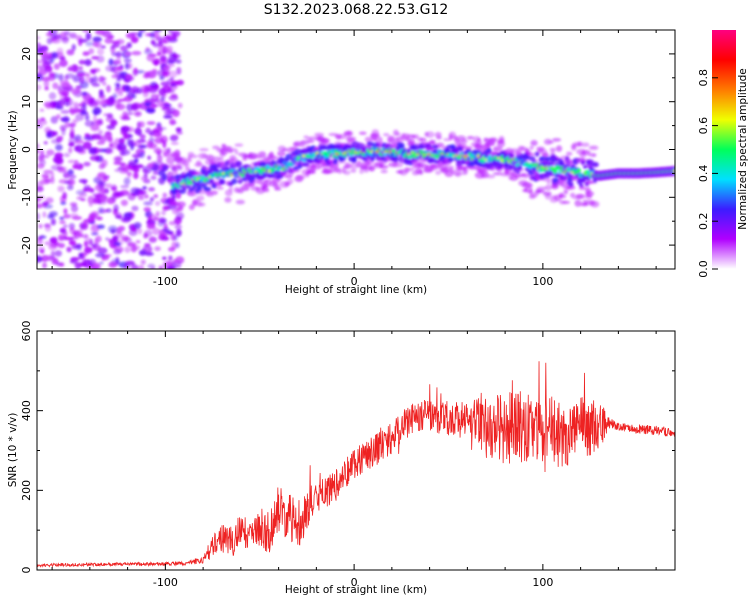 The image size is (750, 600). Describe the element at coordinates (26, 197) in the screenshot. I see `top-y-tick-label: -10` at that location.